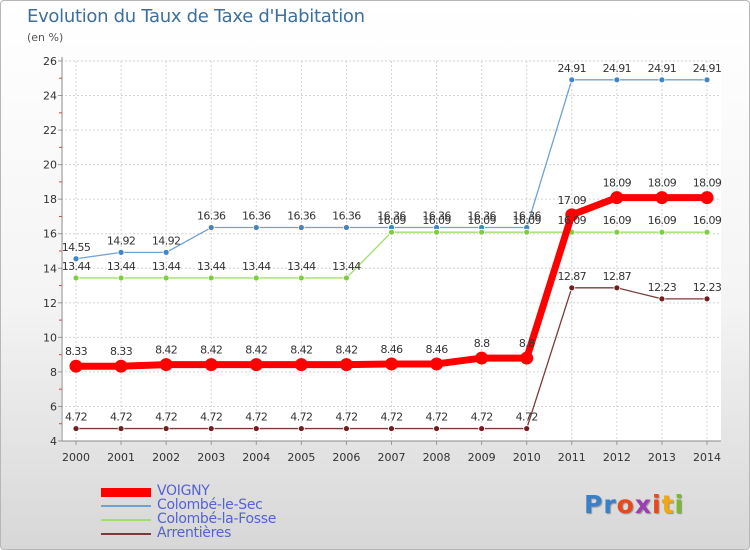  Describe the element at coordinates (437, 457) in the screenshot. I see `x-tick-label: 2008` at that location.